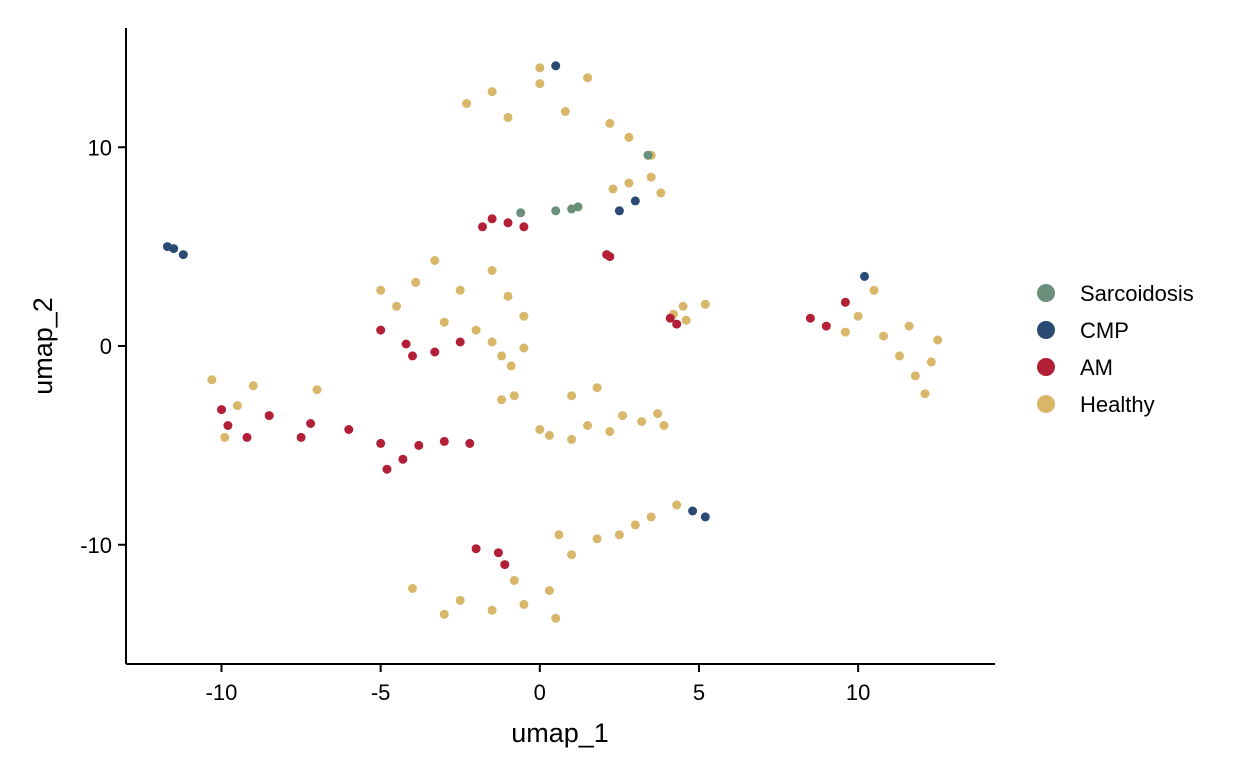  Describe the element at coordinates (699, 692) in the screenshot. I see `x-tick-label: 5` at that location.